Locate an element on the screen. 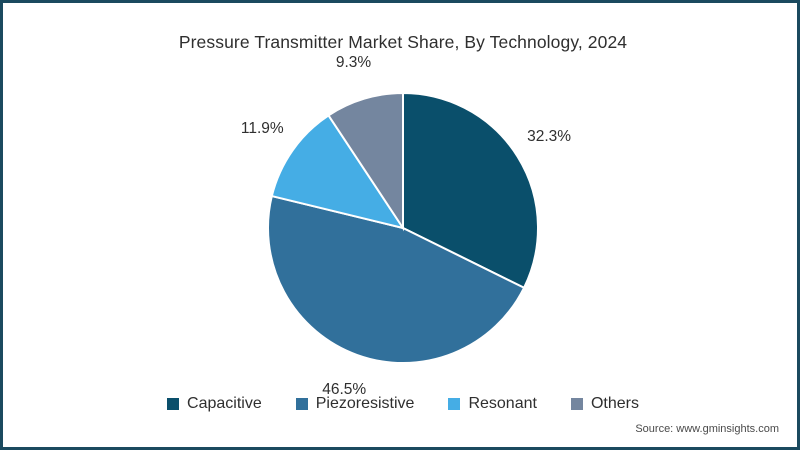  pie-slice-value-label: 9.3% is located at coordinates (353, 63).